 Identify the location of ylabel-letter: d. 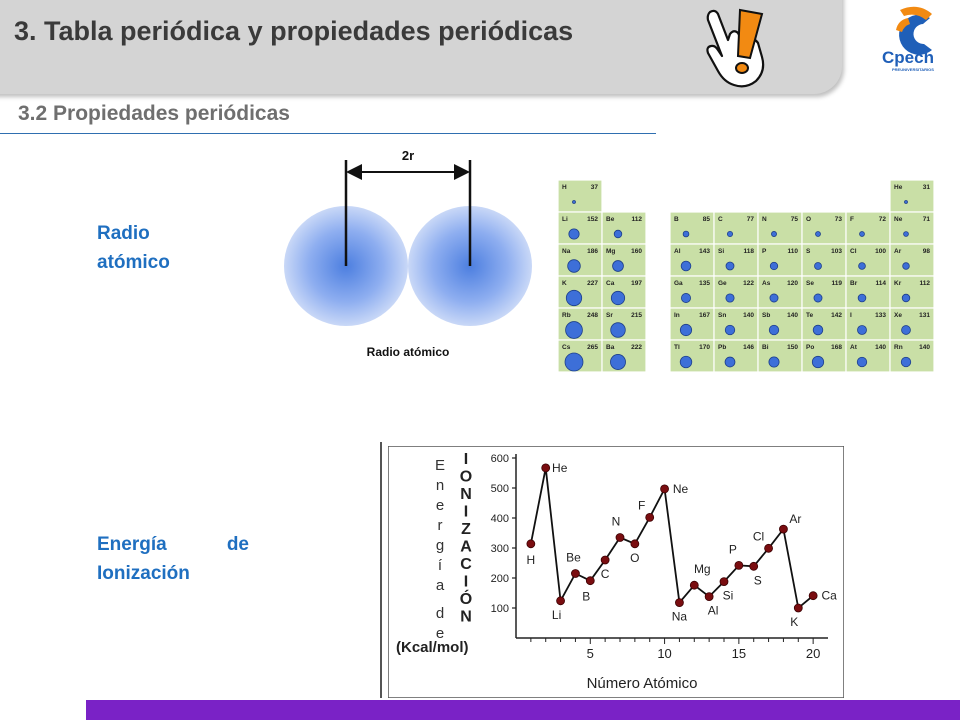
(440, 613).